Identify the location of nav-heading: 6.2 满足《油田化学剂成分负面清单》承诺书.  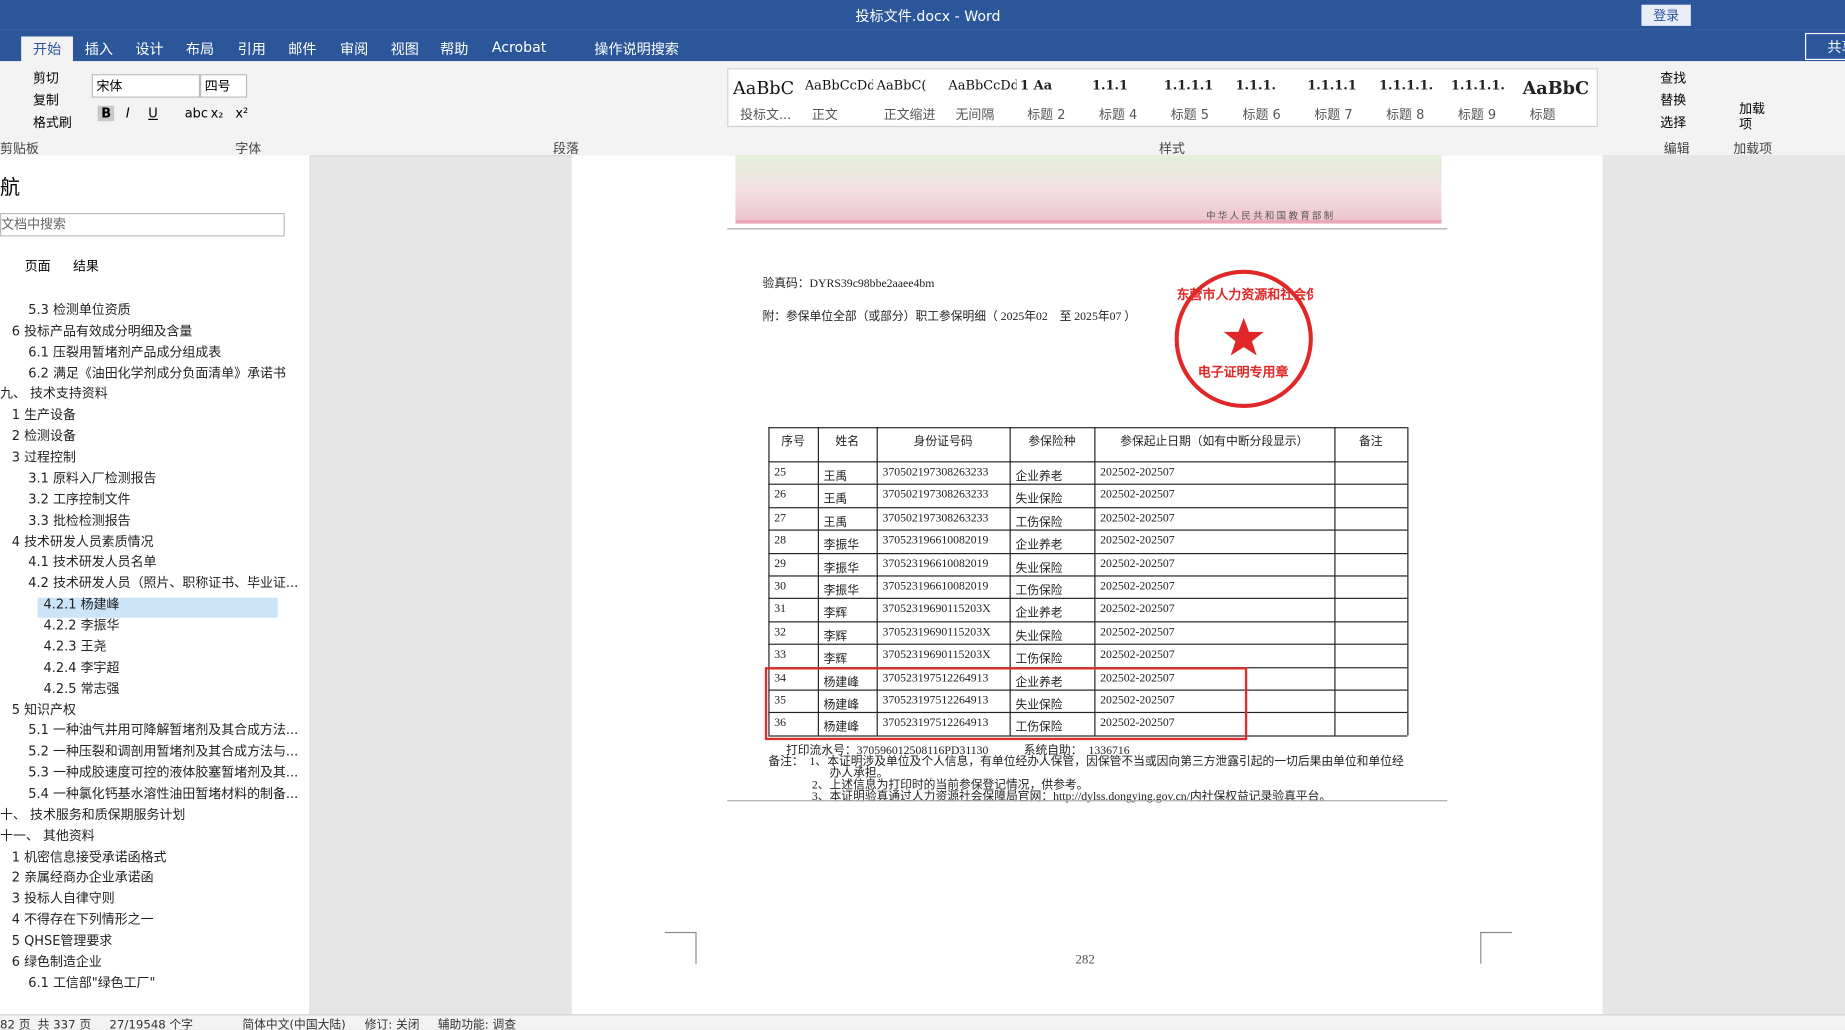
(157, 373).